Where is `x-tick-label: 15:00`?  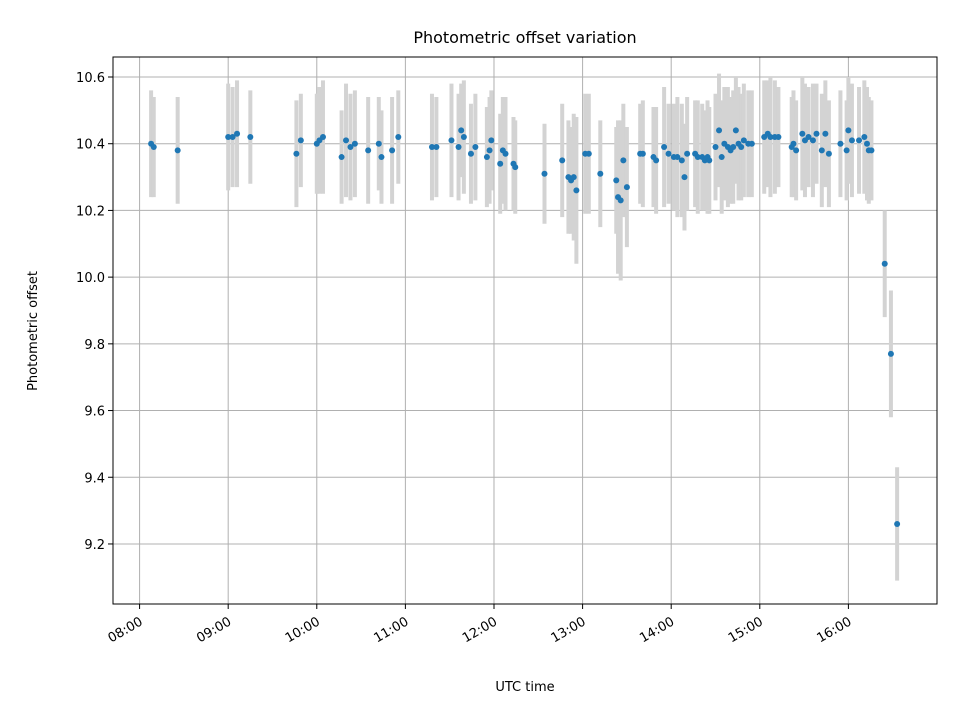 x-tick-label: 15:00 is located at coordinates (746, 630).